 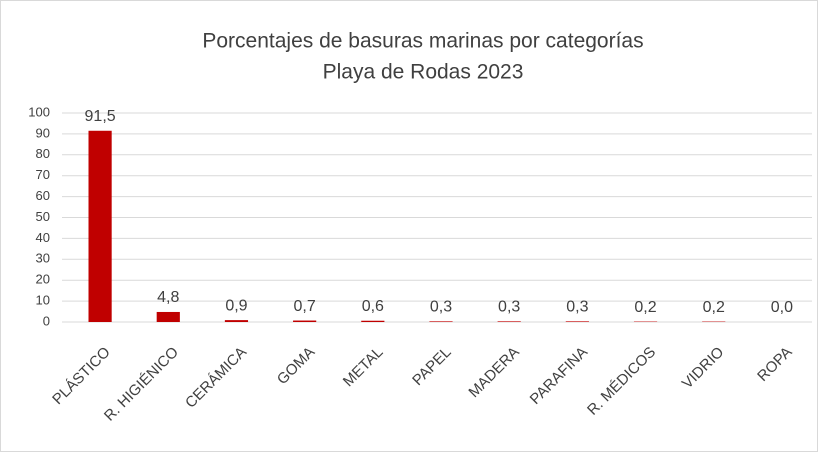 I want to click on value-label: 91,5, so click(x=100, y=116).